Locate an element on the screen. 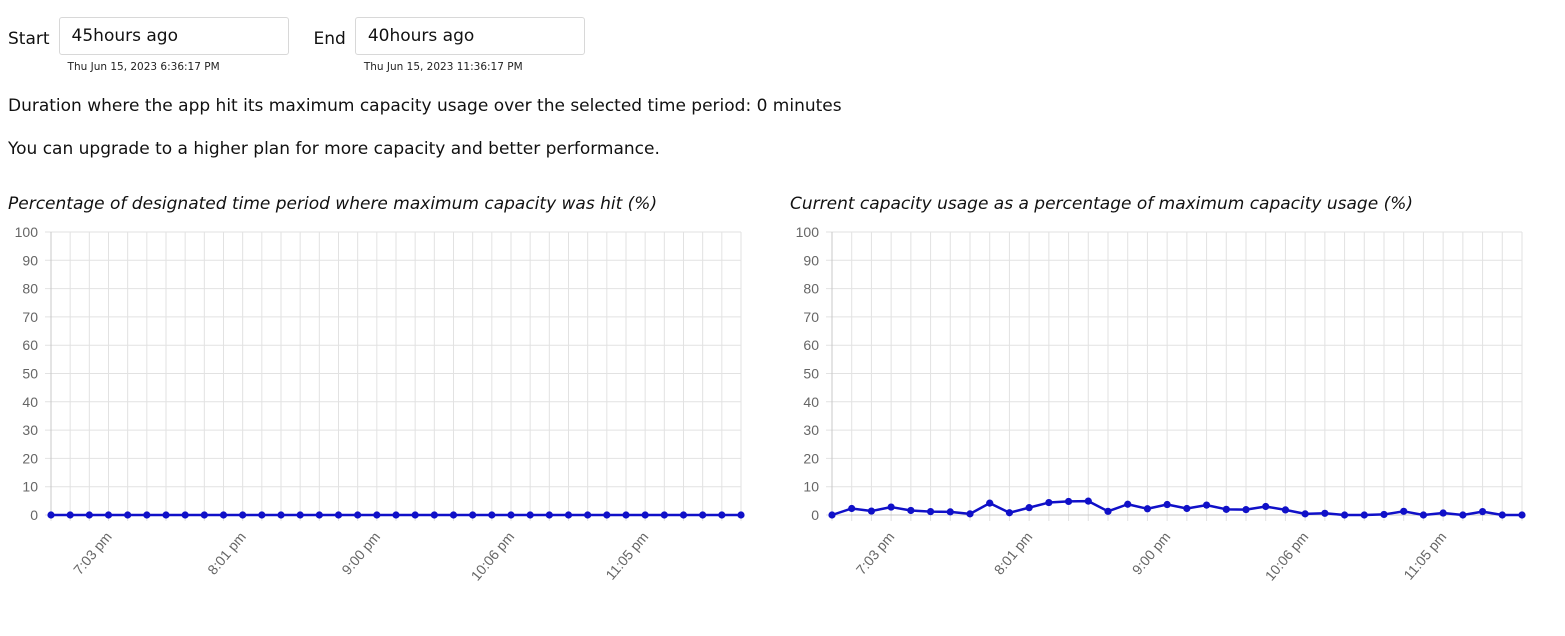 Image resolution: width=1565 pixels, height=636 pixels. chart-1-y-tick-label: 70 is located at coordinates (811, 317).